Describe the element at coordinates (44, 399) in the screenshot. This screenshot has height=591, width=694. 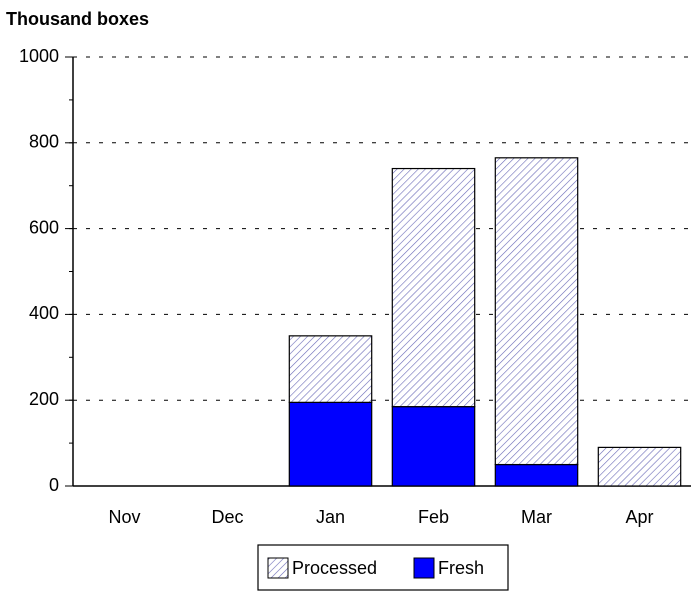
I see `y-tick-label: 200` at that location.